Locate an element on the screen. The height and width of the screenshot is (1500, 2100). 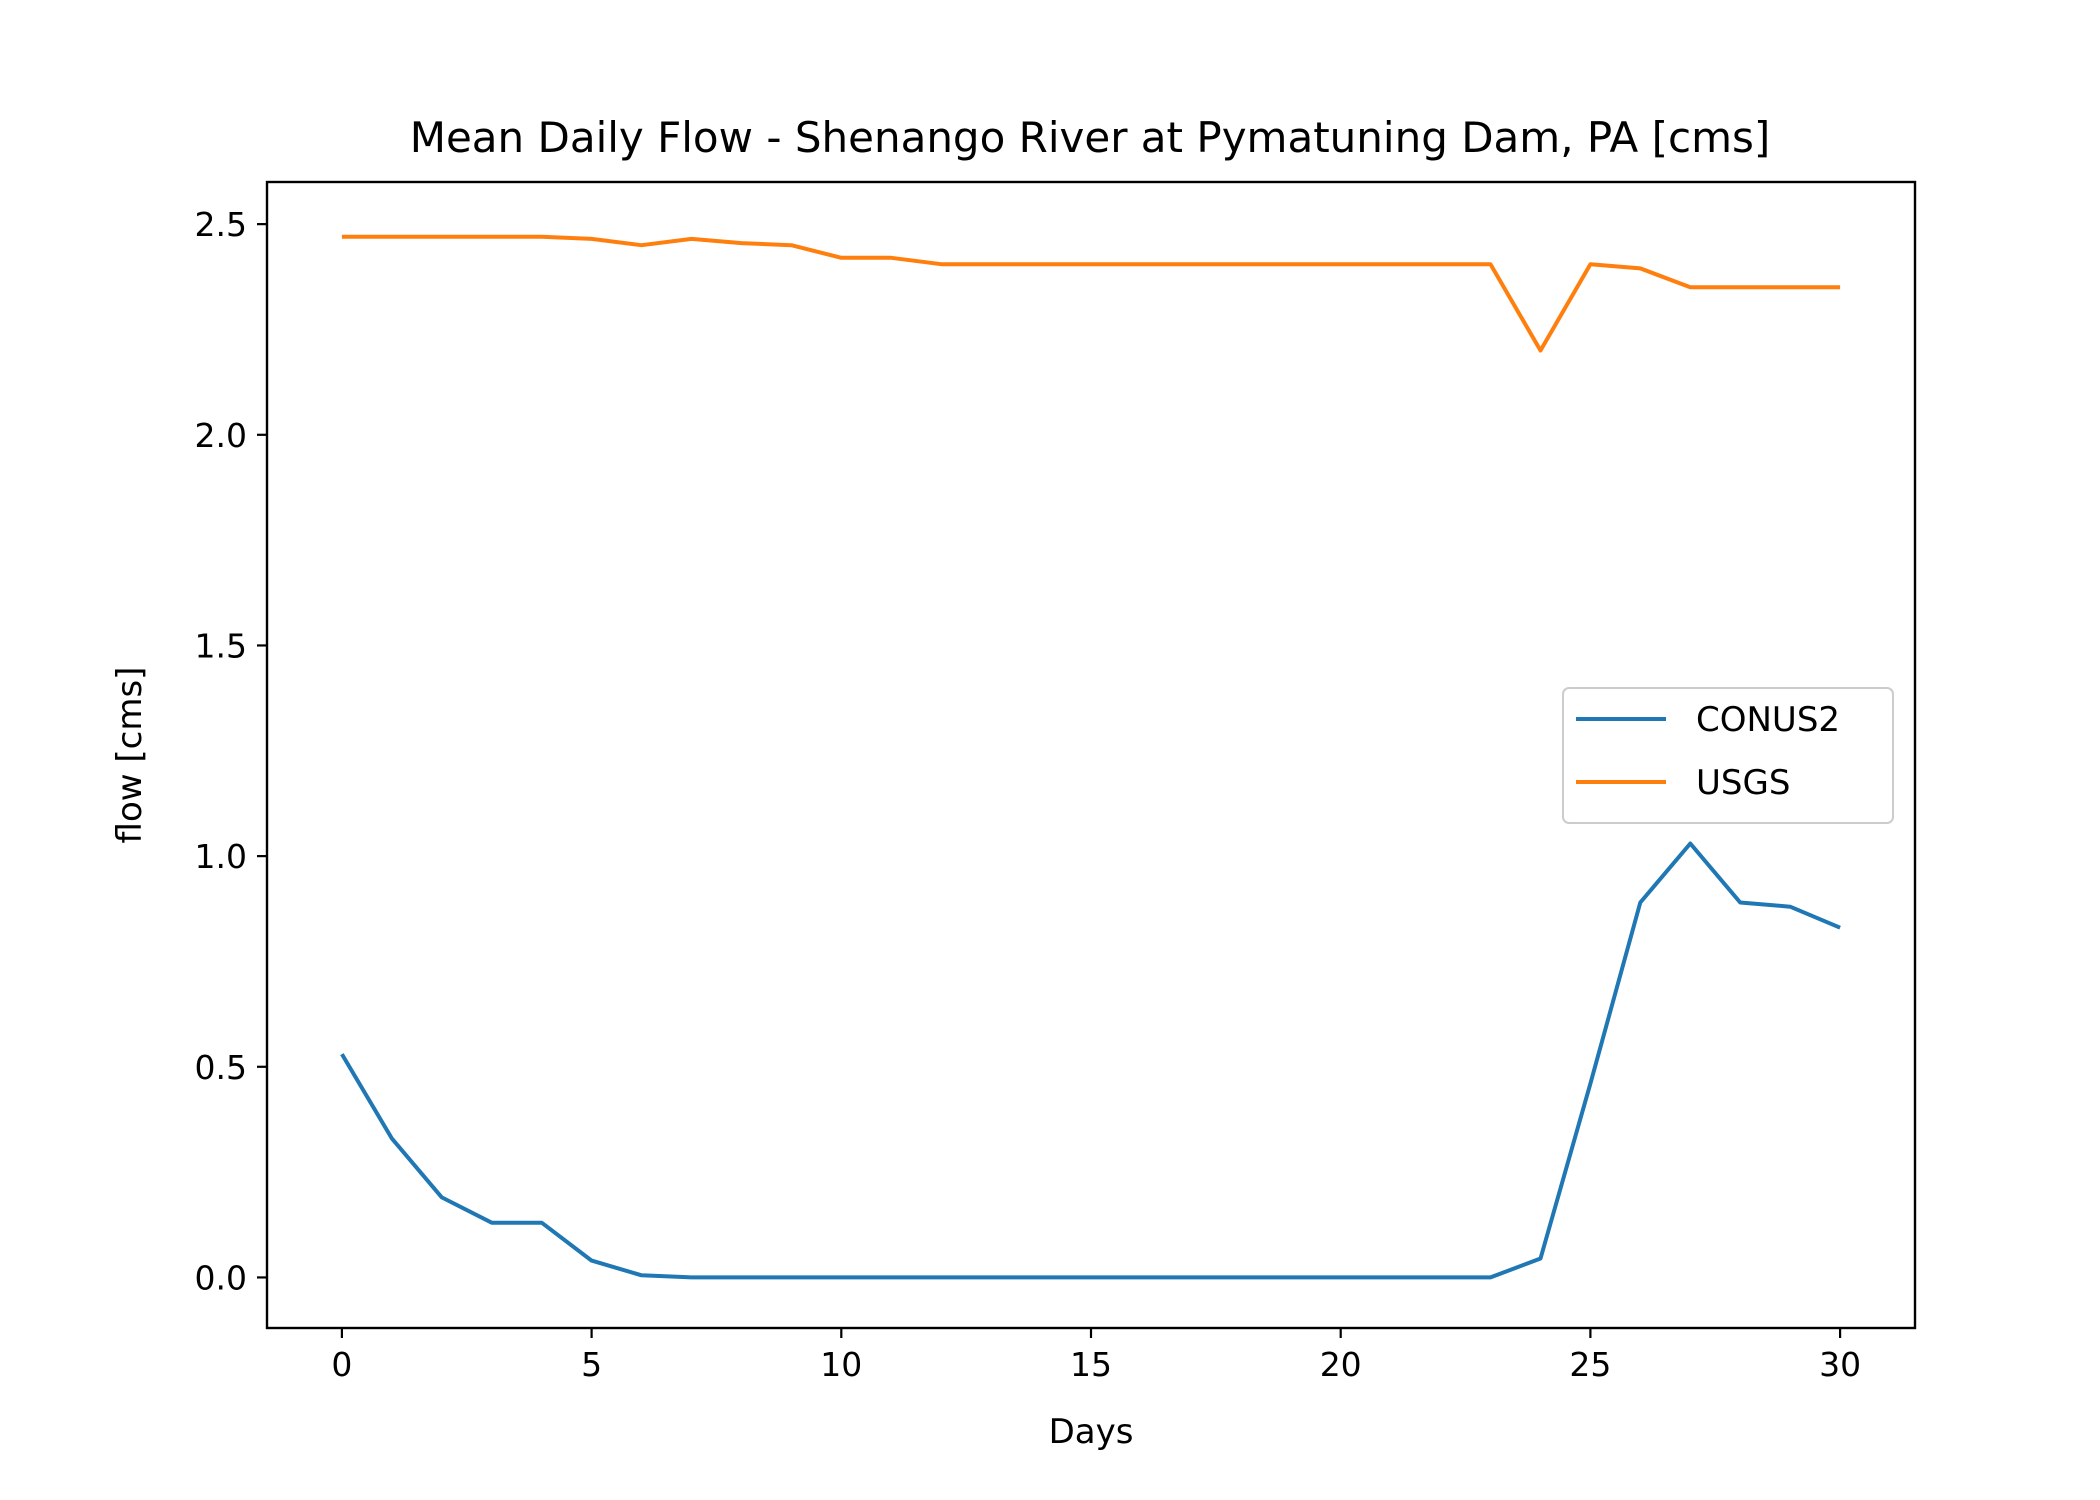
x-tick-label: 20 is located at coordinates (1341, 1364).